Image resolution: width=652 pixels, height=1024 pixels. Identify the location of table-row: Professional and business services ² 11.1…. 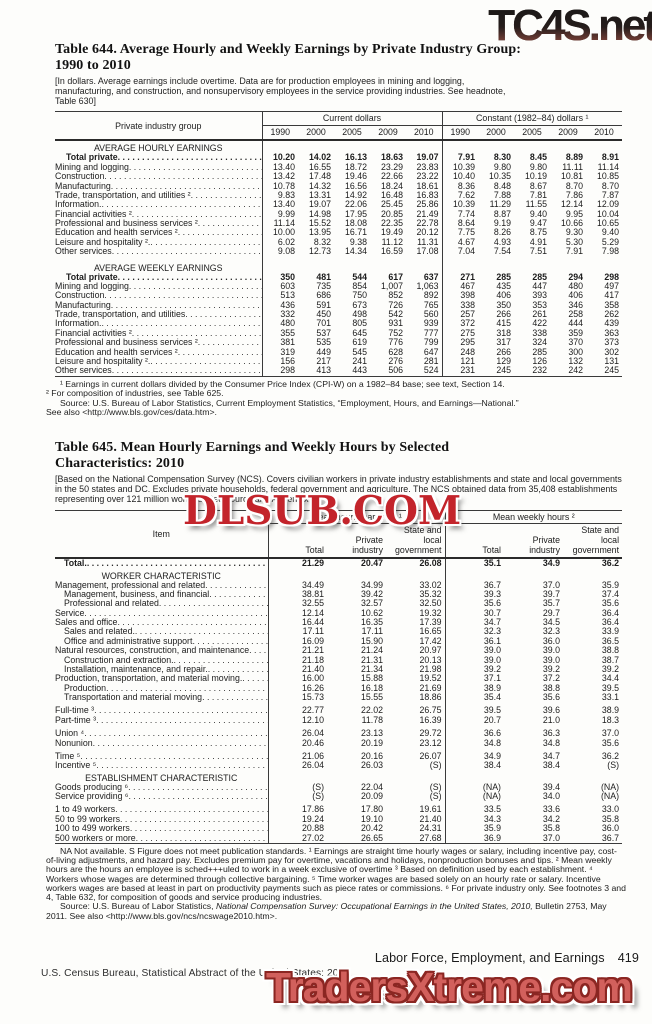
(338, 223).